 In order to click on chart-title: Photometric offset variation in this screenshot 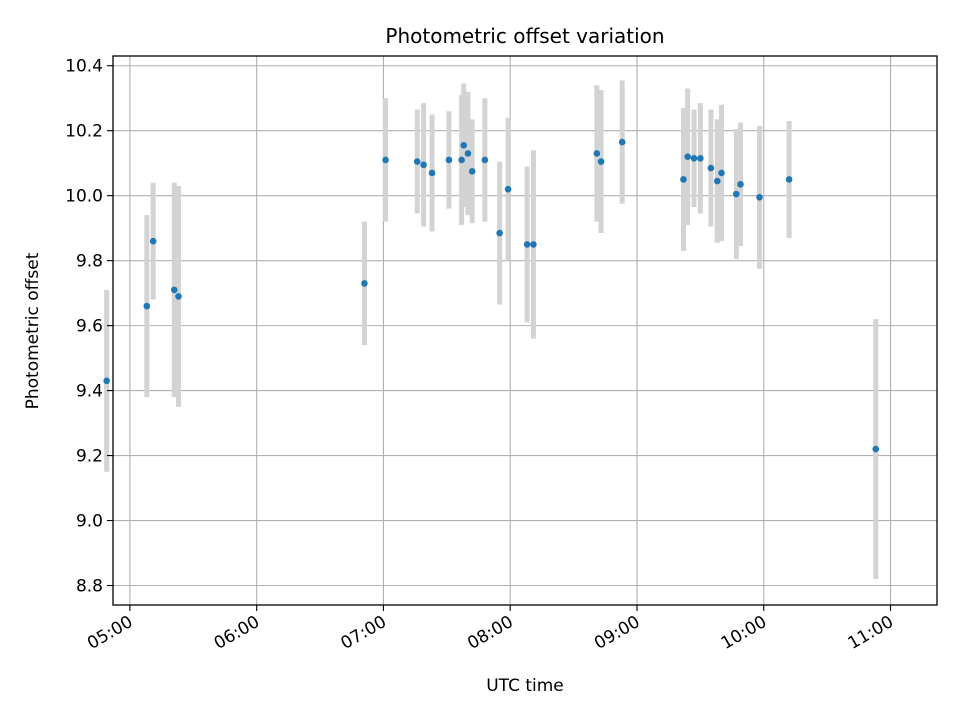, I will do `click(524, 36)`.